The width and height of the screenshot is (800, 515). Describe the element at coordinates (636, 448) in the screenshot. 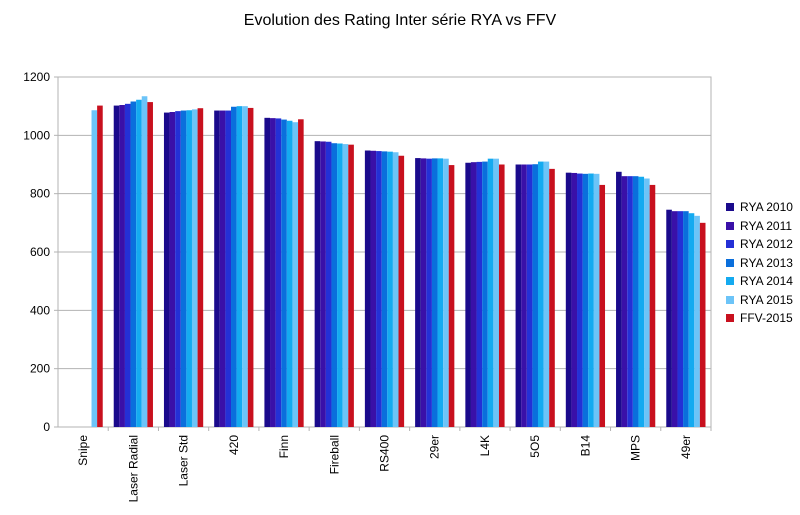

I see `x-tick-label: MPS` at that location.